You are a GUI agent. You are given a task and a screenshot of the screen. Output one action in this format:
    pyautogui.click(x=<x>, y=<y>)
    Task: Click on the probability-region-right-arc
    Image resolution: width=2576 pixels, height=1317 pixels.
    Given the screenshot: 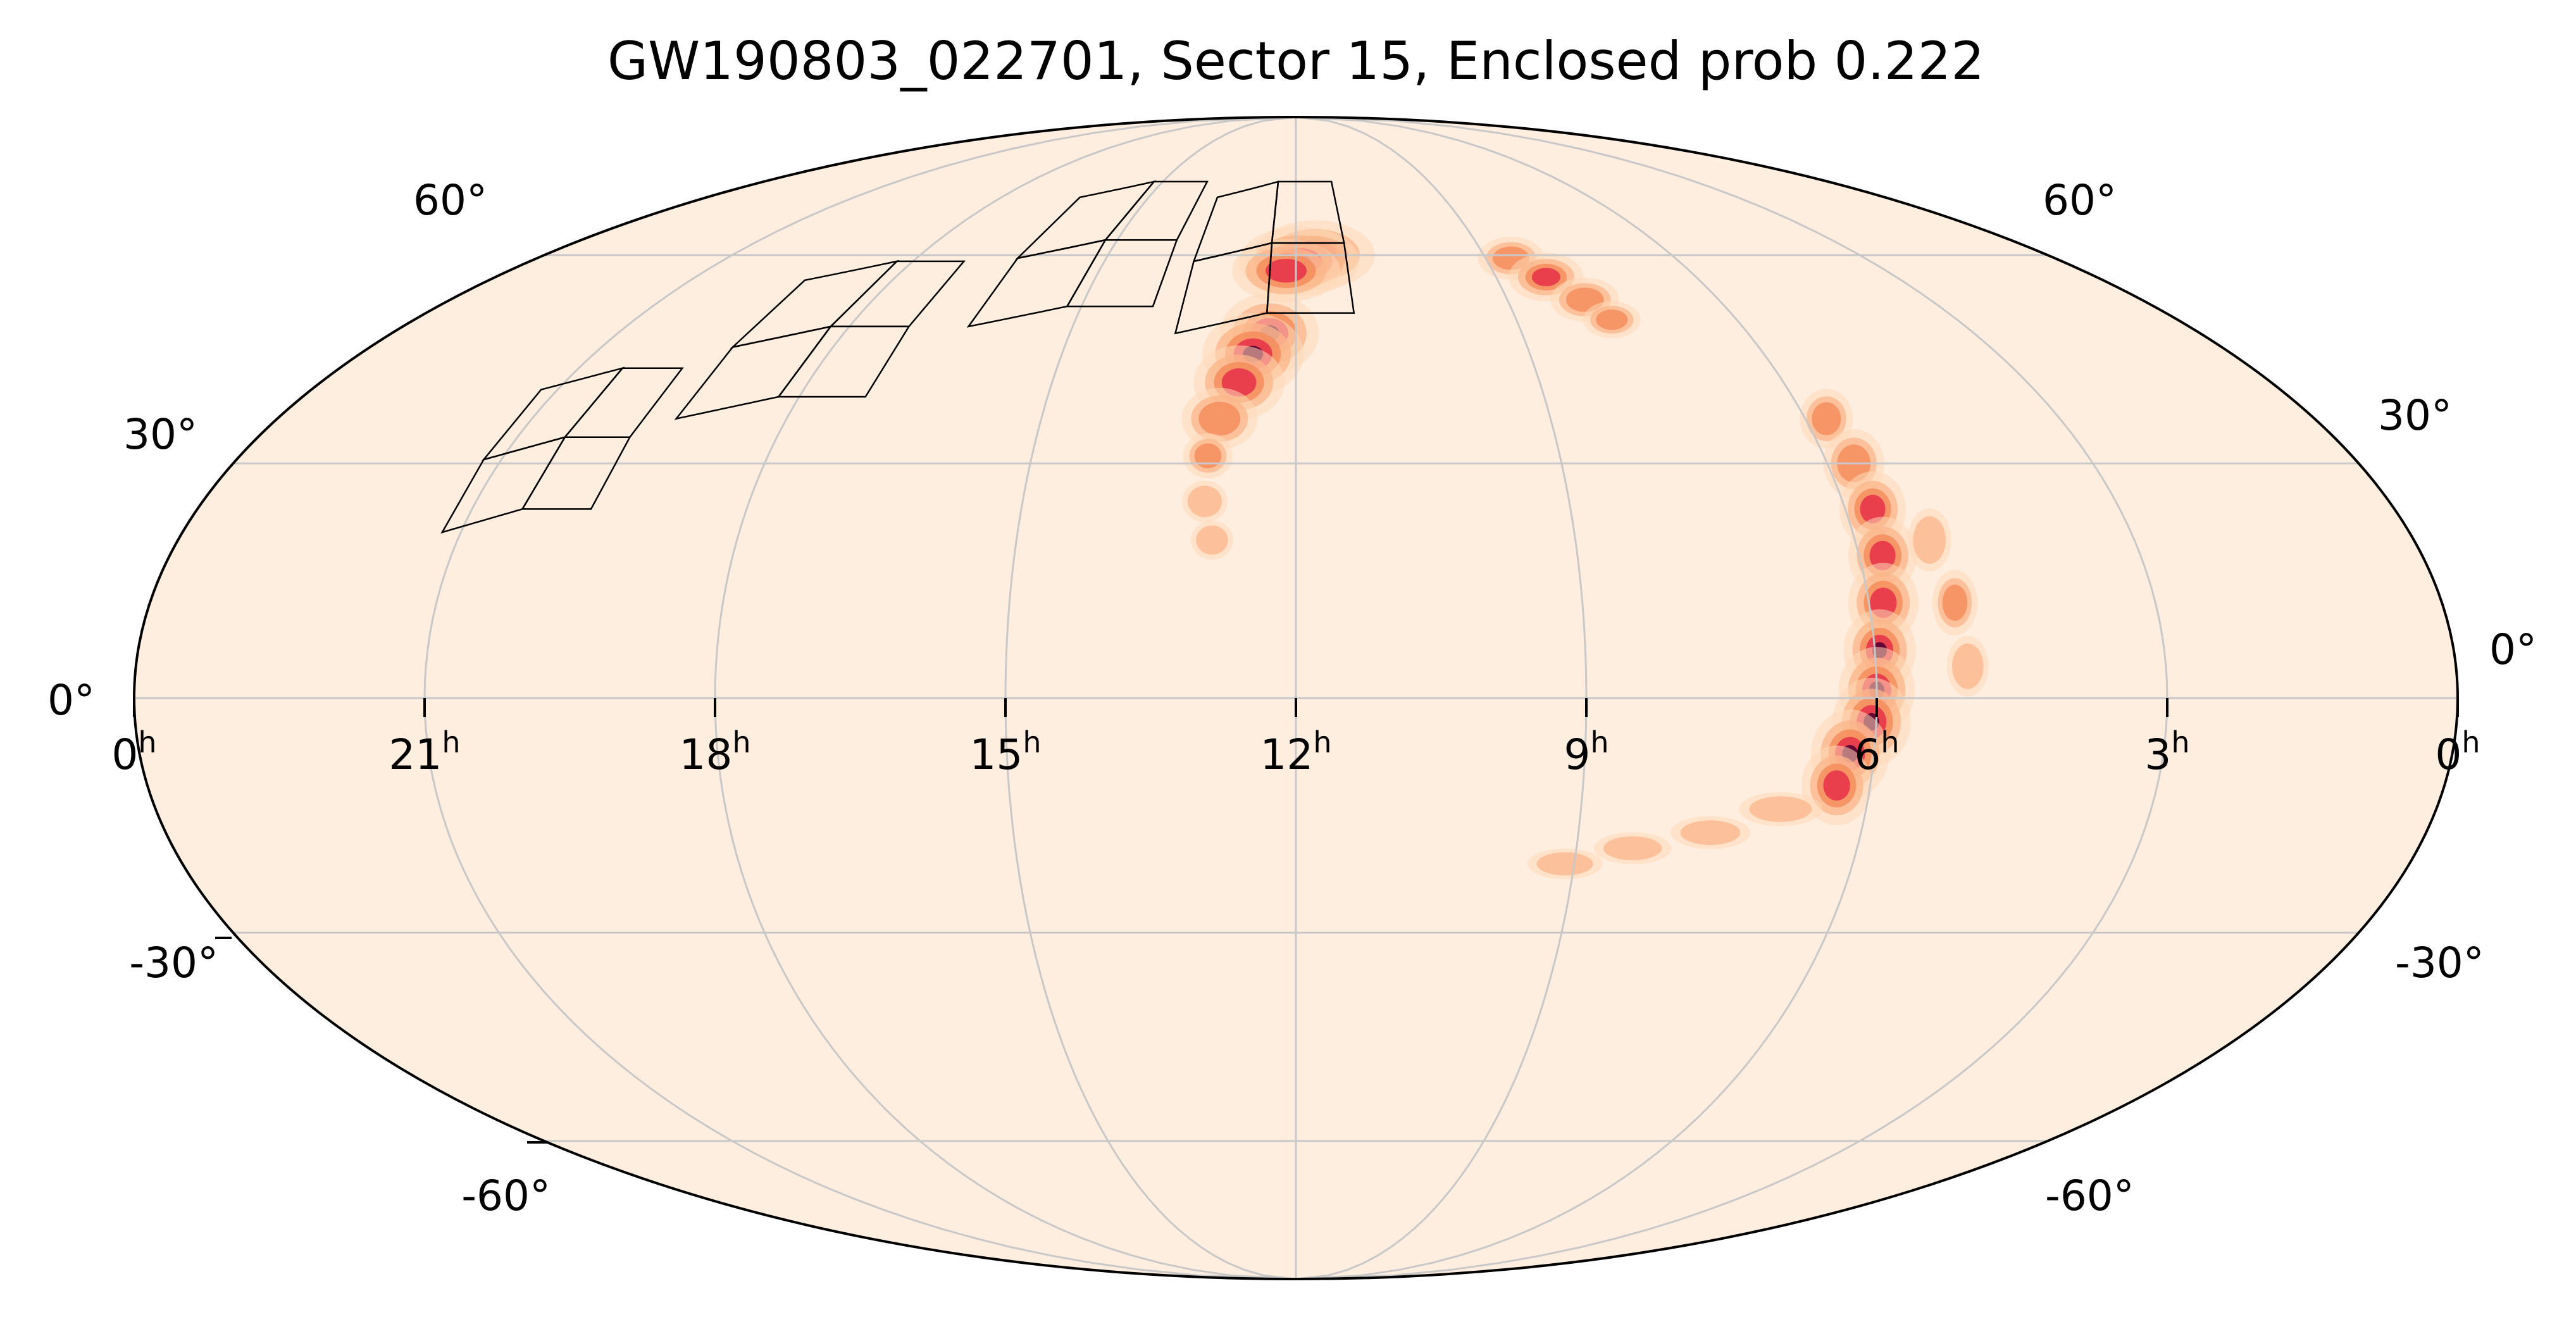 What is the action you would take?
    pyautogui.click(x=1859, y=607)
    